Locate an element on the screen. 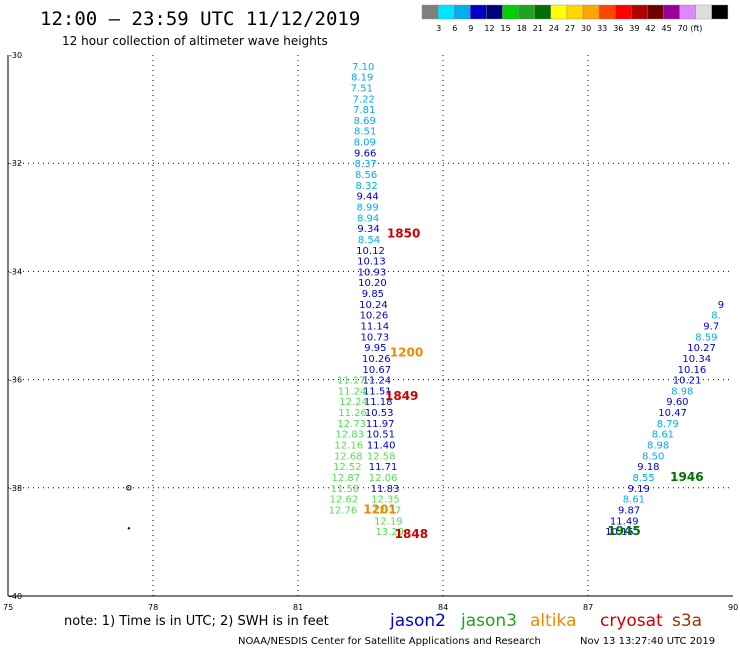 Image resolution: width=740 pixels, height=650 pixels. swh-value: 9.34 is located at coordinates (368, 229).